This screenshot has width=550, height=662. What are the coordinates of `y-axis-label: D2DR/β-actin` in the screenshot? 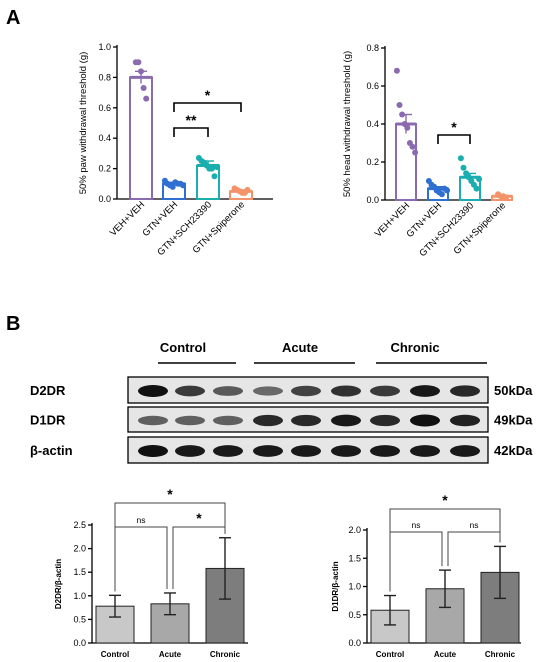 It's located at (58, 584).